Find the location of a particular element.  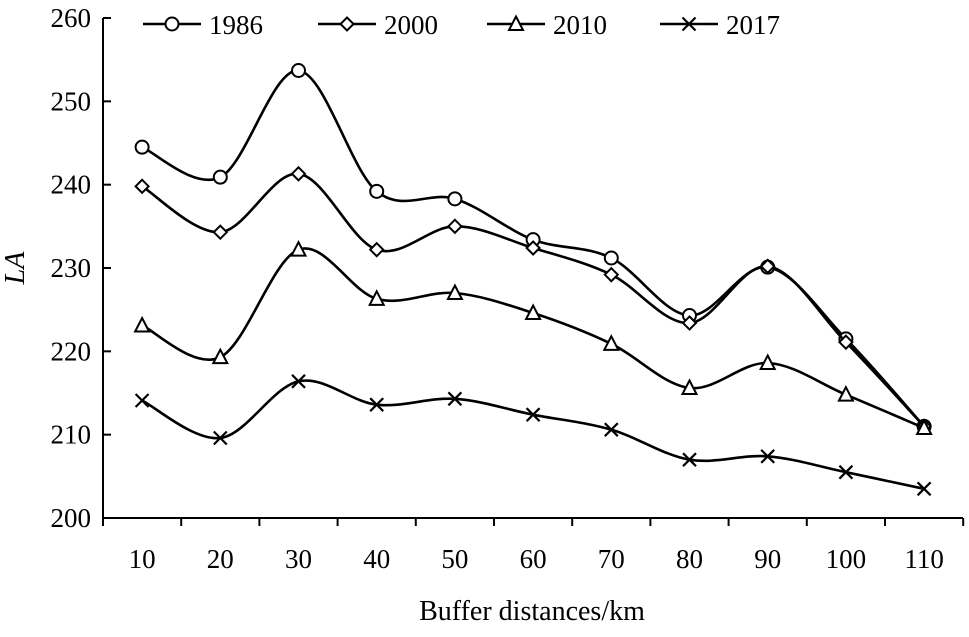

y-tick-label: 200 is located at coordinates (71, 518).